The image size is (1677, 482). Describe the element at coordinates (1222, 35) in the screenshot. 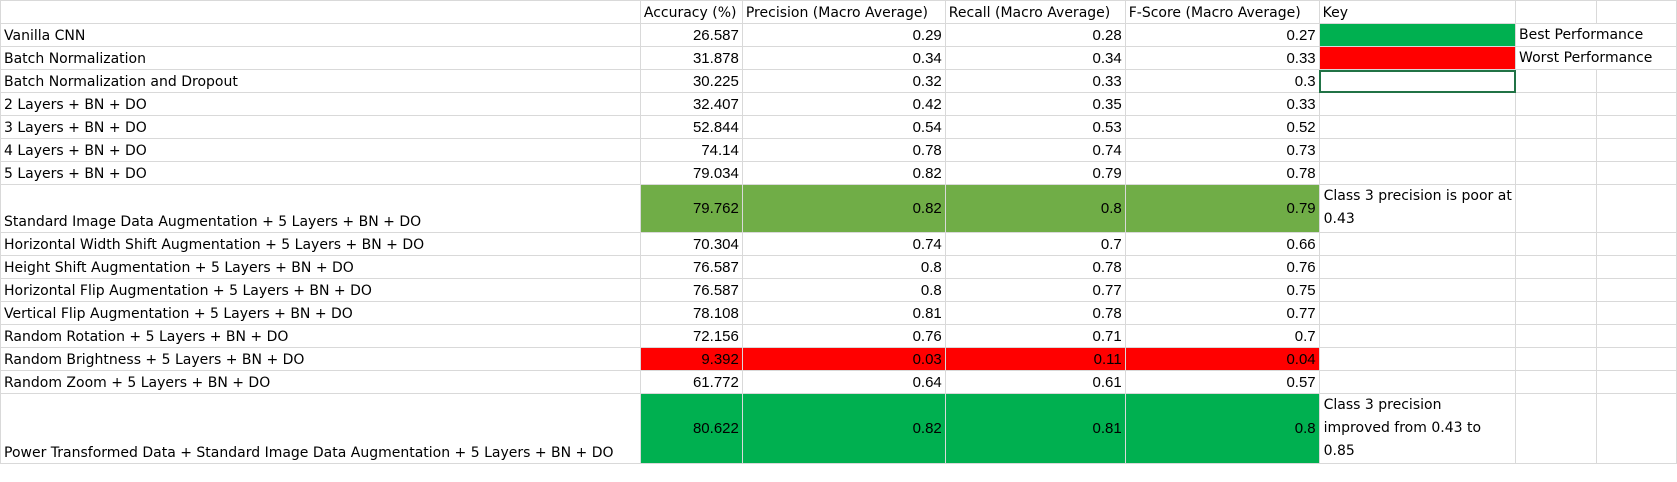

I see `fscore-cell: 0.27` at that location.